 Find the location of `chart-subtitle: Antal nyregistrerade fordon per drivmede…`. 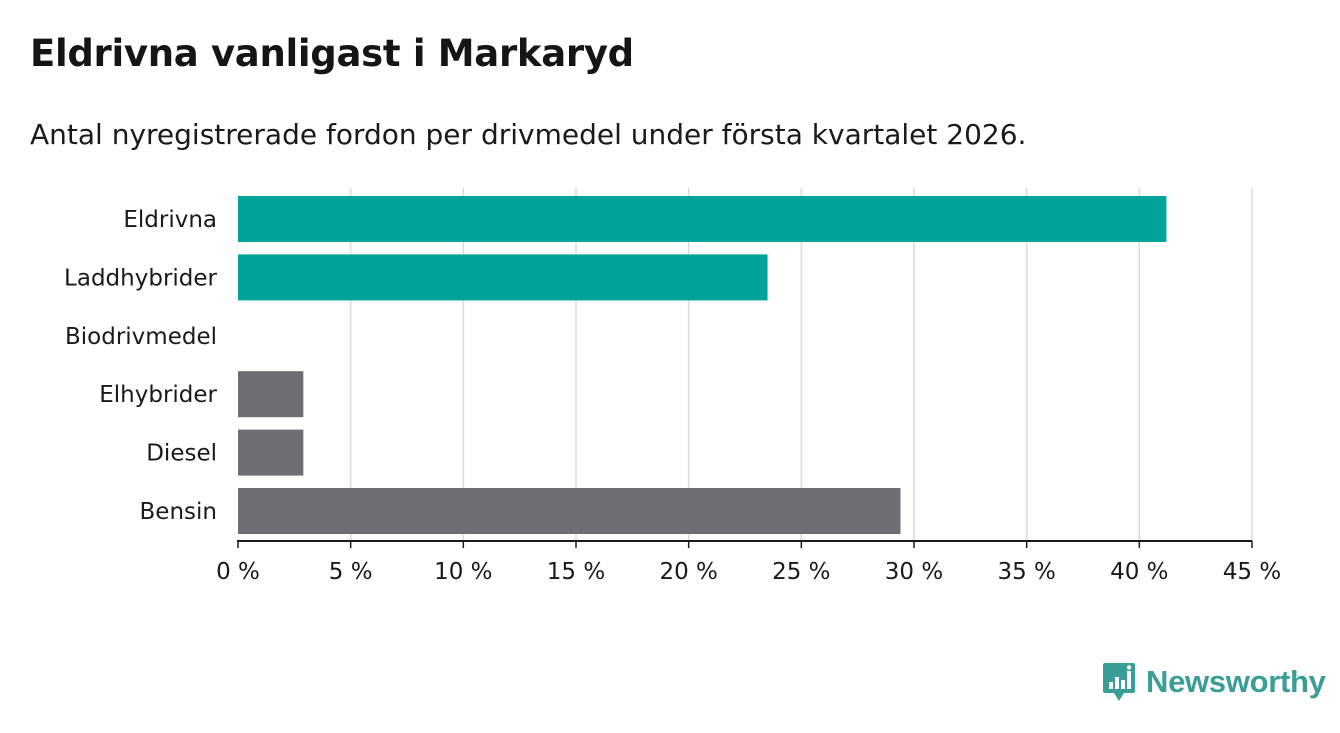

chart-subtitle: Antal nyregistrerade fordon per drivmede… is located at coordinates (528, 134).